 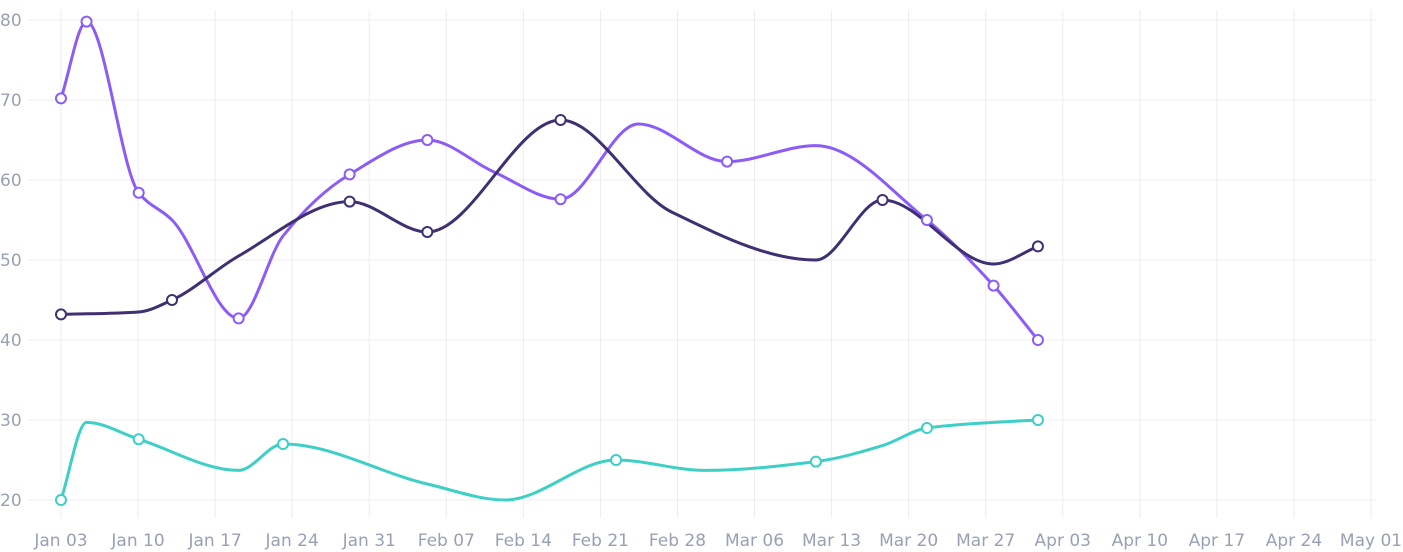 What do you see at coordinates (1294, 541) in the screenshot?
I see `x-tick-label: Apr 24` at bounding box center [1294, 541].